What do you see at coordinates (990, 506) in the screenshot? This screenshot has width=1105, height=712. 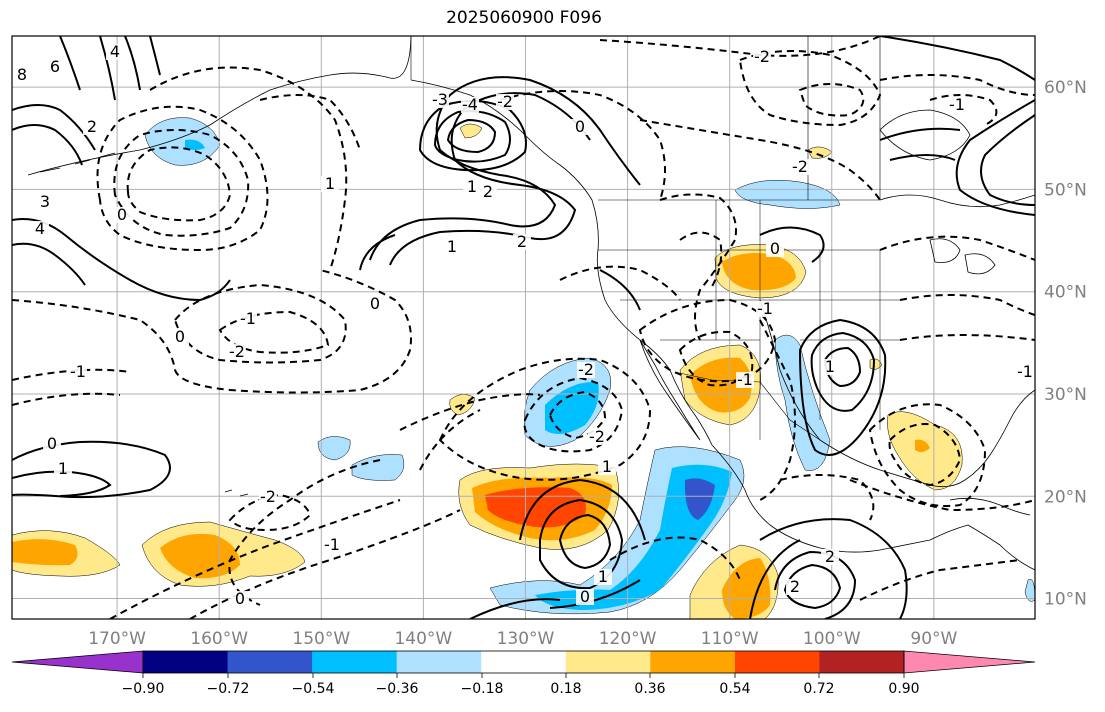 I see `coastline-cuba` at bounding box center [990, 506].